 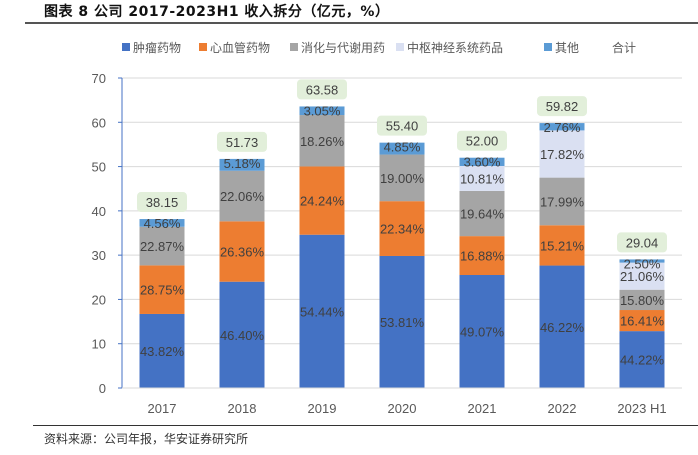 I want to click on data-label-oncology: 49.07%, so click(x=482, y=331).